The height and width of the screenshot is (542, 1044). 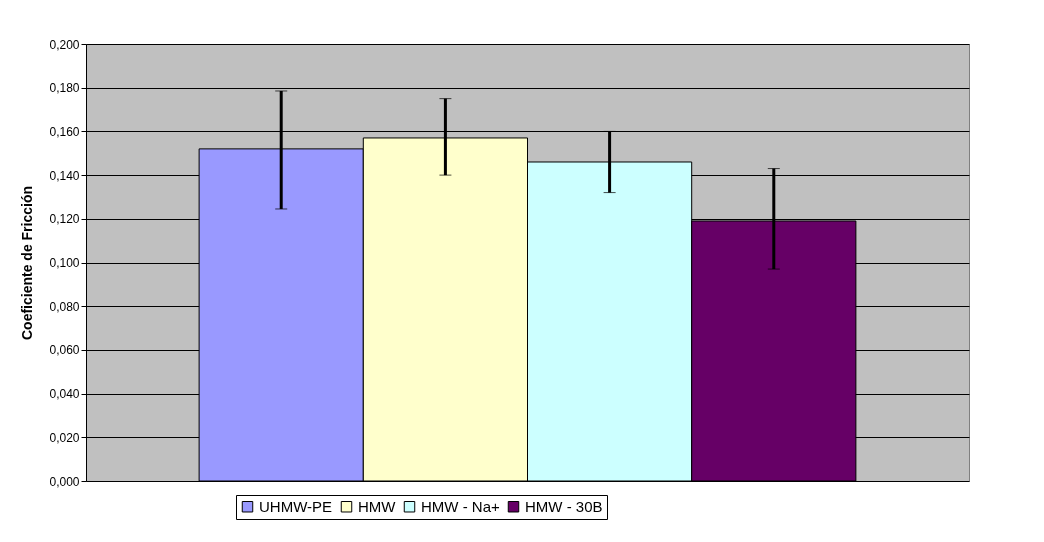 I want to click on y-tick-label: 0,160, so click(x=64, y=131).